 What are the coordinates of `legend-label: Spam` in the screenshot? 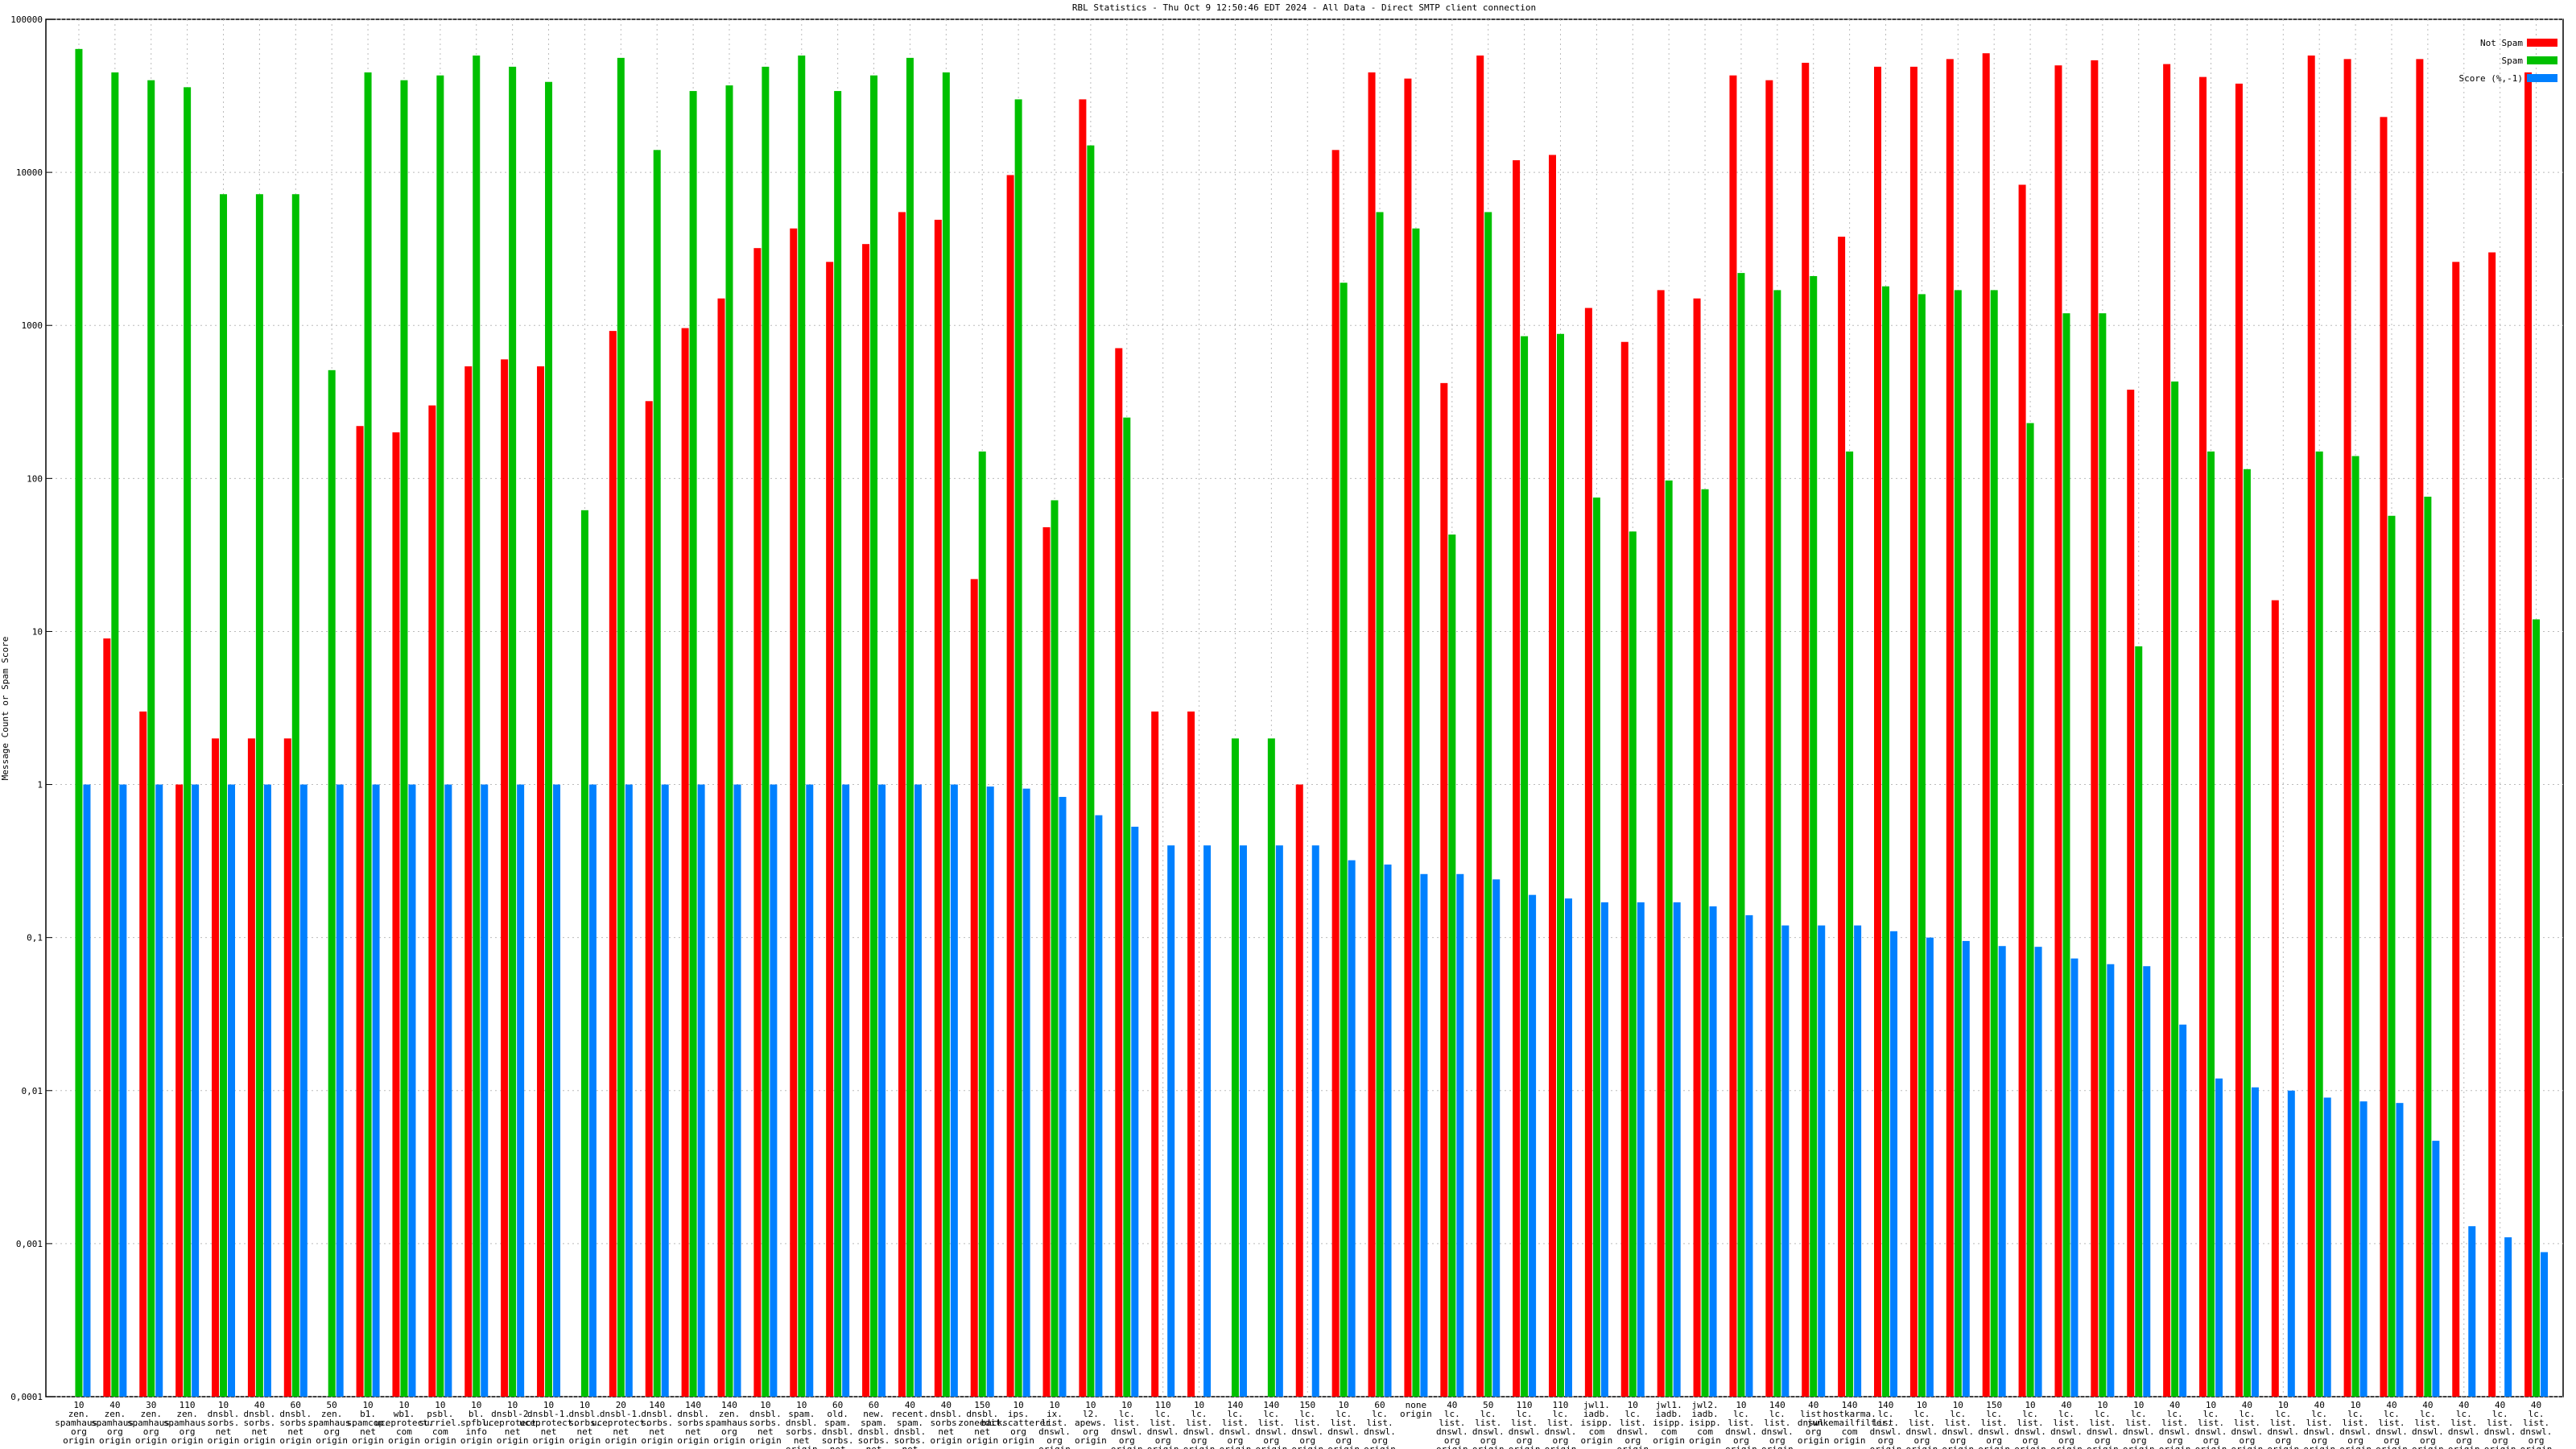 It's located at (2513, 61).